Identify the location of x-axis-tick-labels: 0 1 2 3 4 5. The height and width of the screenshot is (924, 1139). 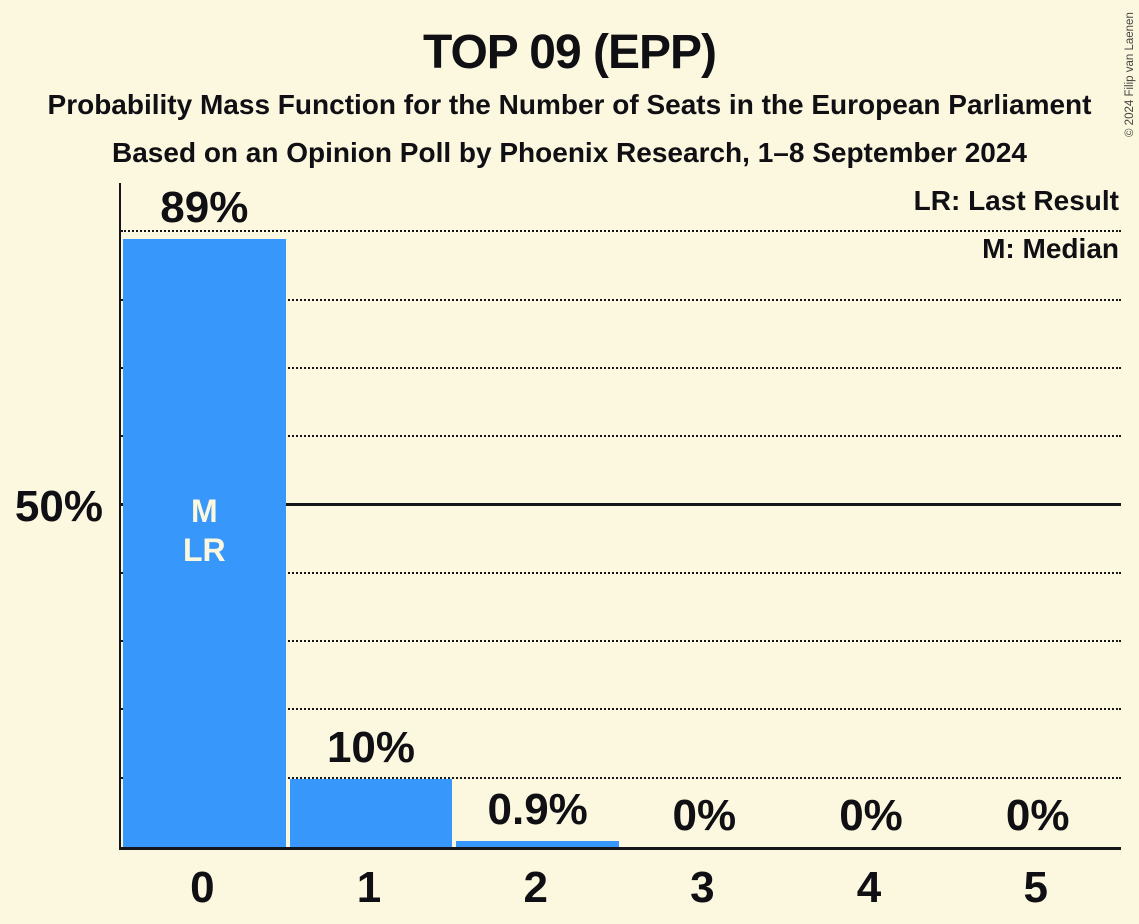
(619, 888).